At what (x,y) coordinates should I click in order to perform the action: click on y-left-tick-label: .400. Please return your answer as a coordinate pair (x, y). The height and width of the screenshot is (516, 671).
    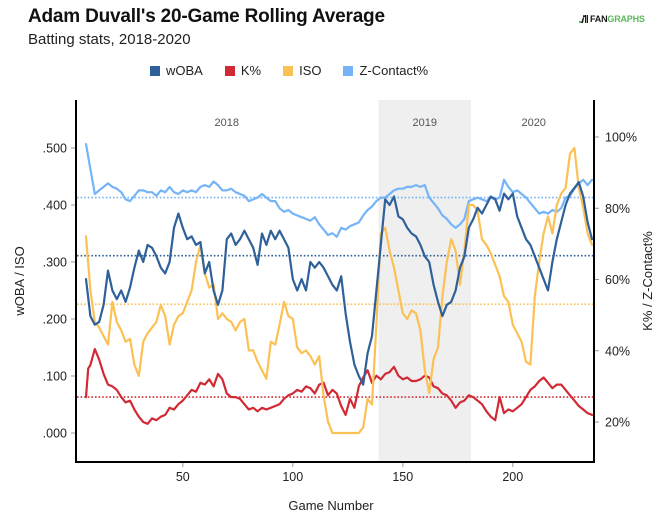
    Looking at the image, I should click on (55, 206).